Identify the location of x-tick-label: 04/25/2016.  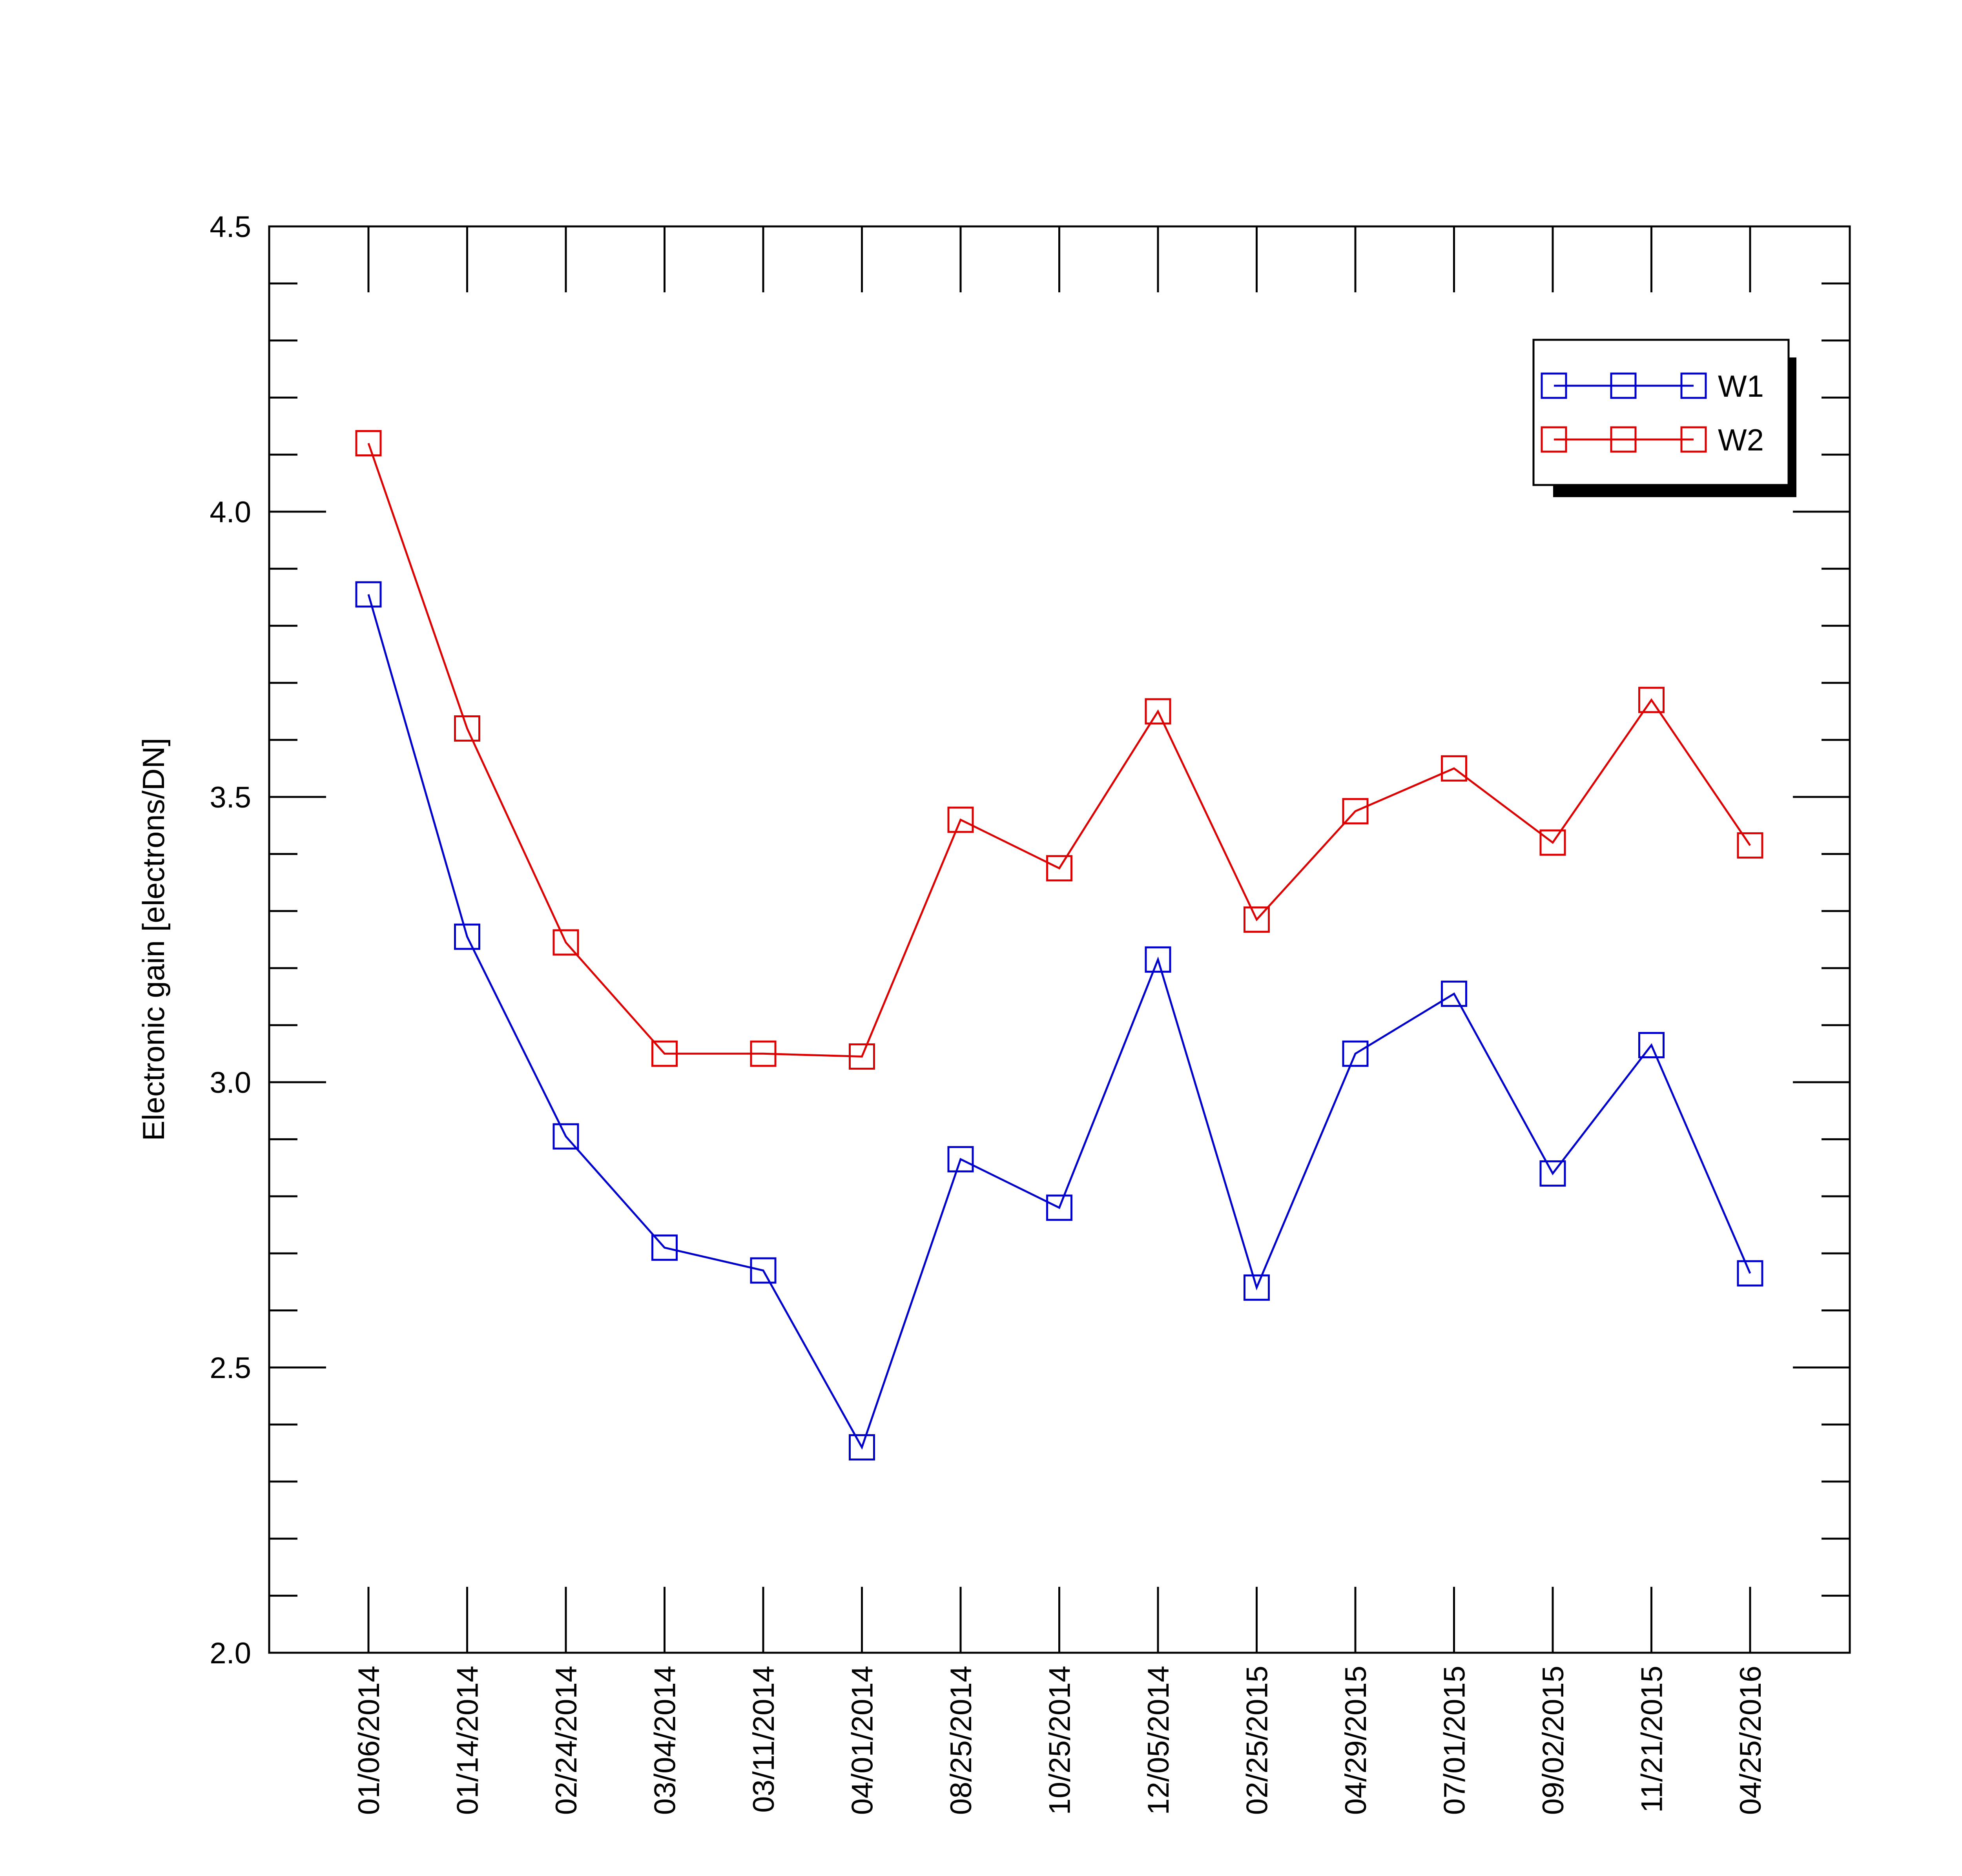
(1750, 1740).